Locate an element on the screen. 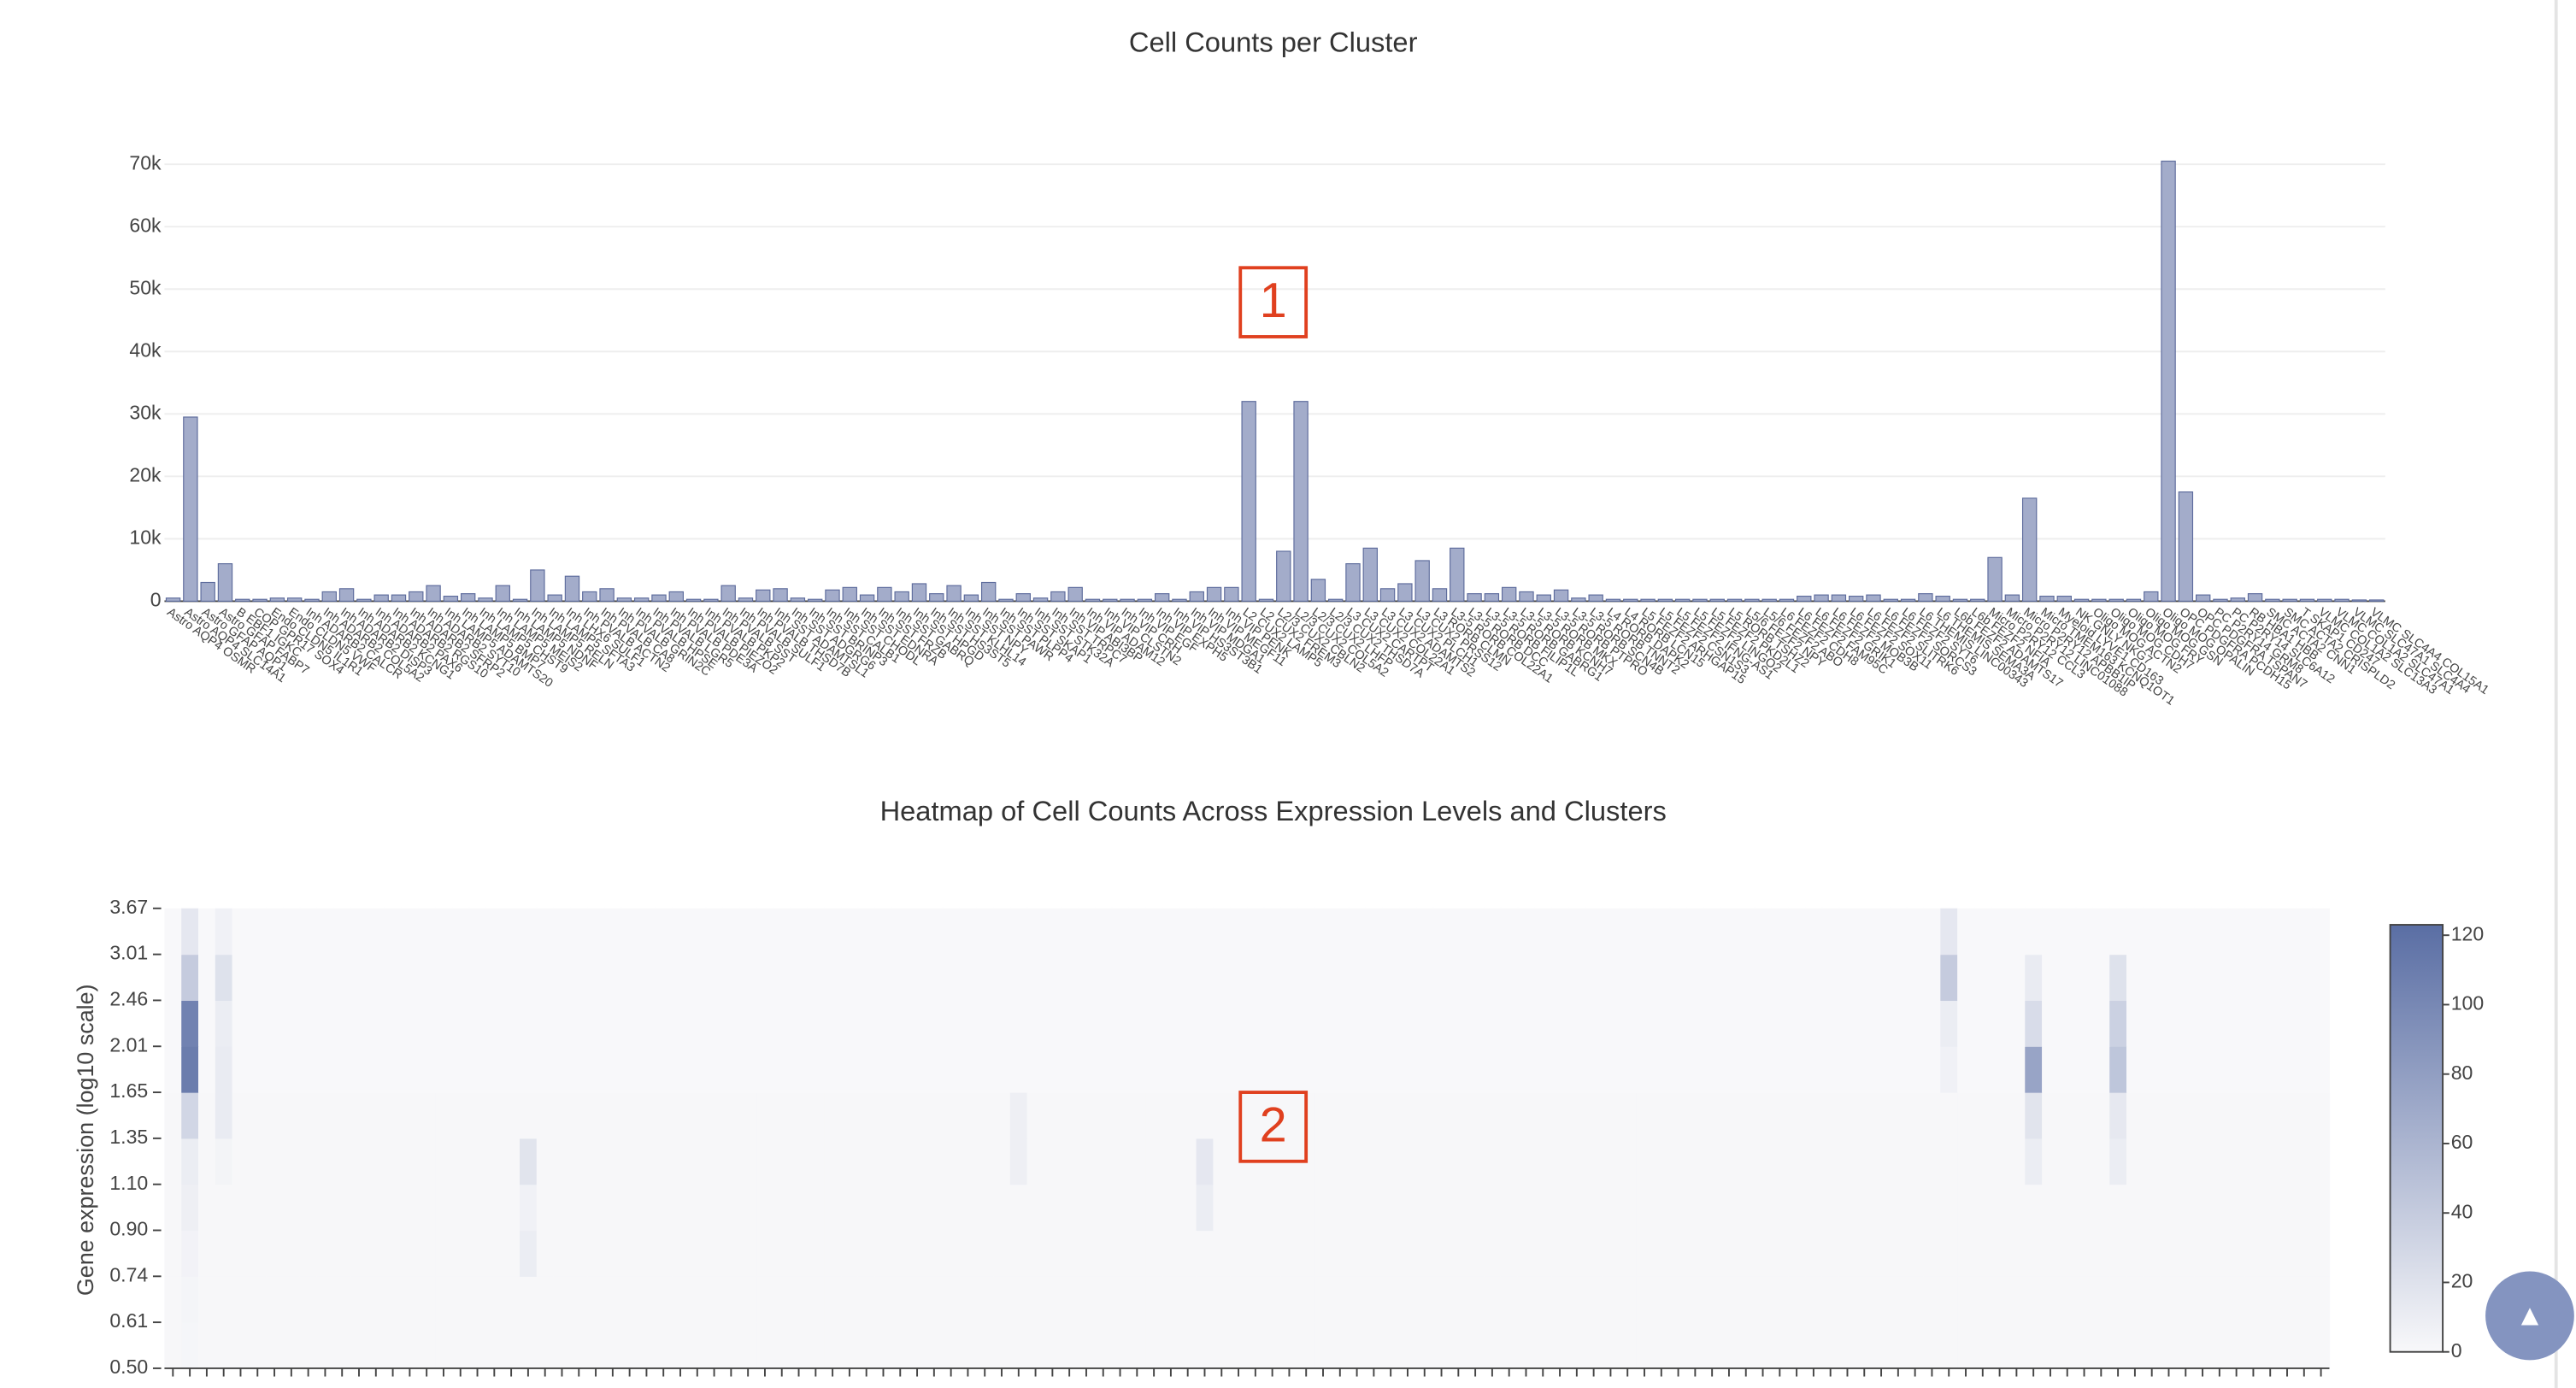  y-tick-label: 0.50 is located at coordinates (128, 1367).